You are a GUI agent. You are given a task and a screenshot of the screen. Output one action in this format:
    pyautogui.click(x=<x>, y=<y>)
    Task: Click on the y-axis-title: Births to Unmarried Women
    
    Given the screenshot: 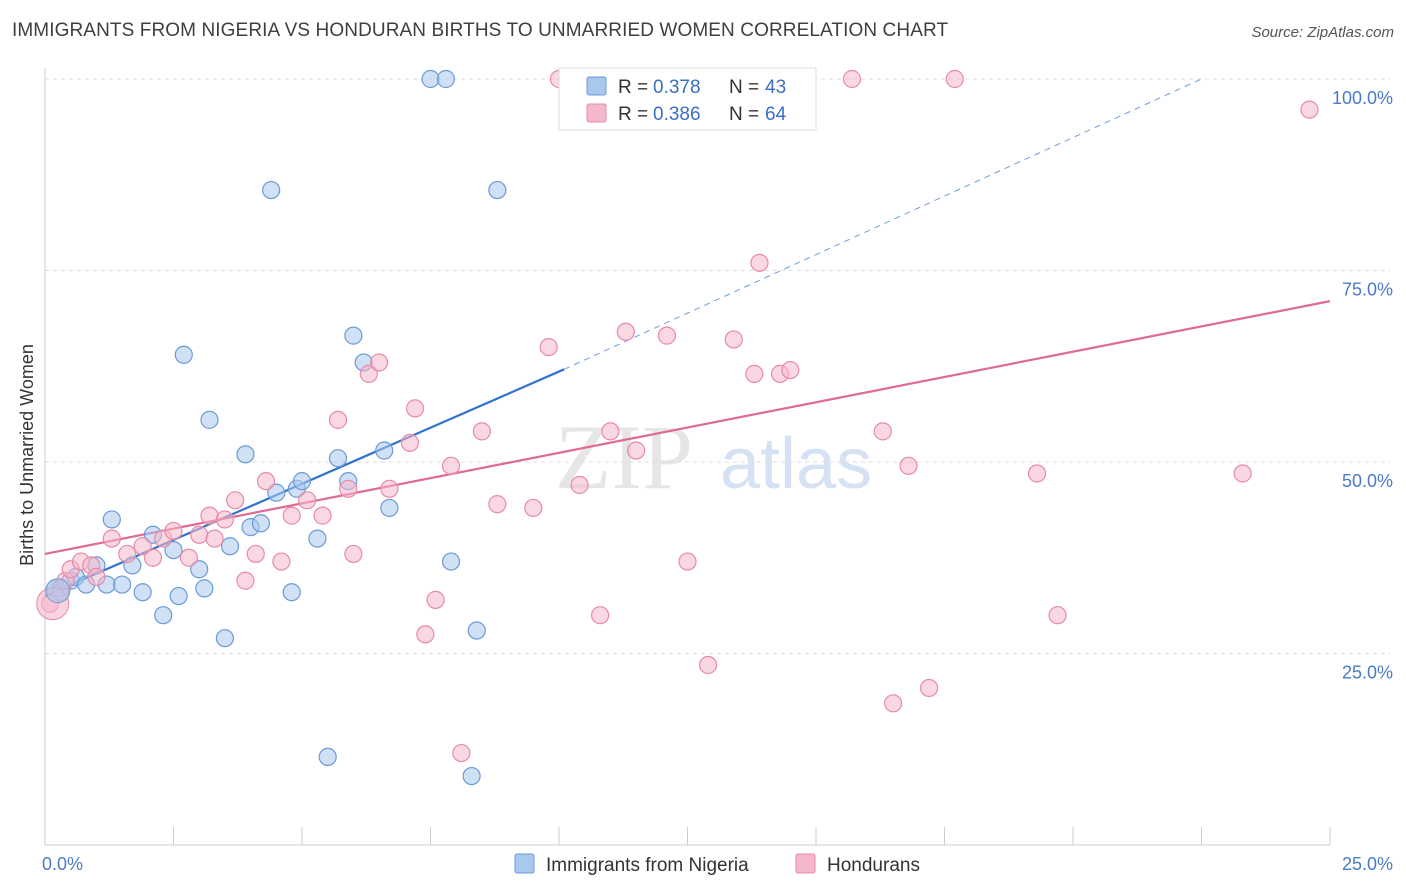 What is the action you would take?
    pyautogui.click(x=27, y=455)
    